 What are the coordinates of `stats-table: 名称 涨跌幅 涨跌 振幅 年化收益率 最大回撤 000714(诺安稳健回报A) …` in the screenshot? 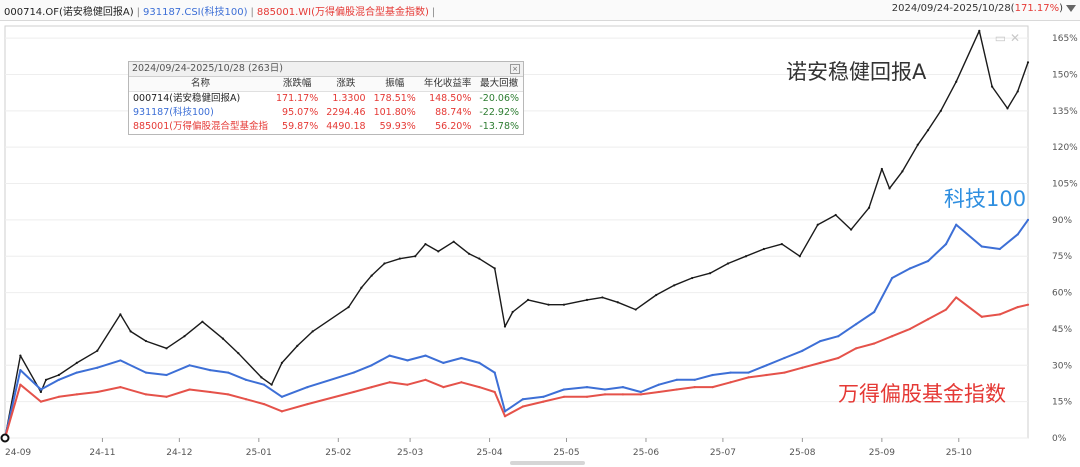 It's located at (326, 105).